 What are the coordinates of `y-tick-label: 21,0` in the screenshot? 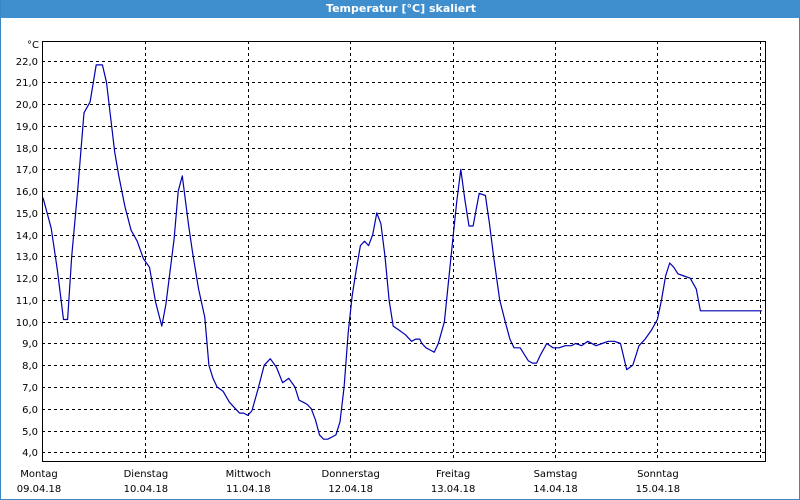 It's located at (27, 83).